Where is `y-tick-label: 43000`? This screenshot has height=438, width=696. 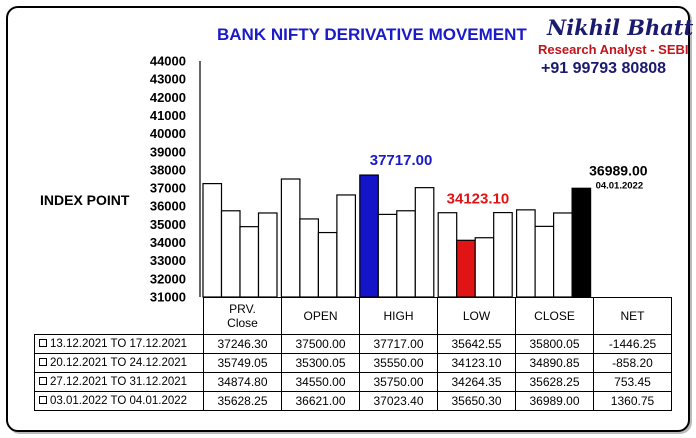 y-tick-label: 43000 is located at coordinates (168, 79).